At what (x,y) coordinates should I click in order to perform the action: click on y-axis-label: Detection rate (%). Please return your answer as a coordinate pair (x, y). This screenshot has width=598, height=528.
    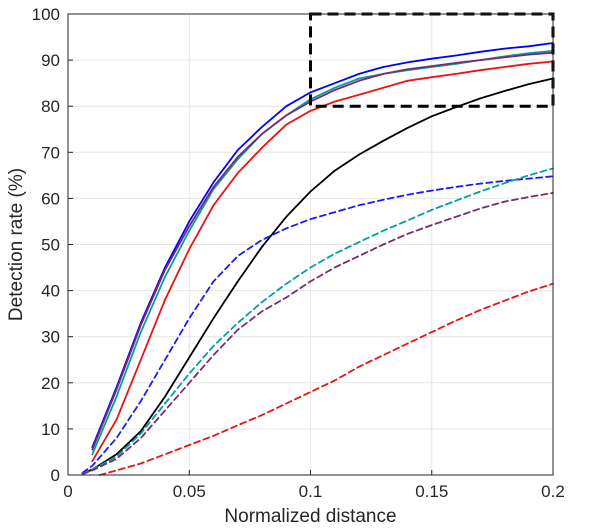
    Looking at the image, I should click on (16, 244).